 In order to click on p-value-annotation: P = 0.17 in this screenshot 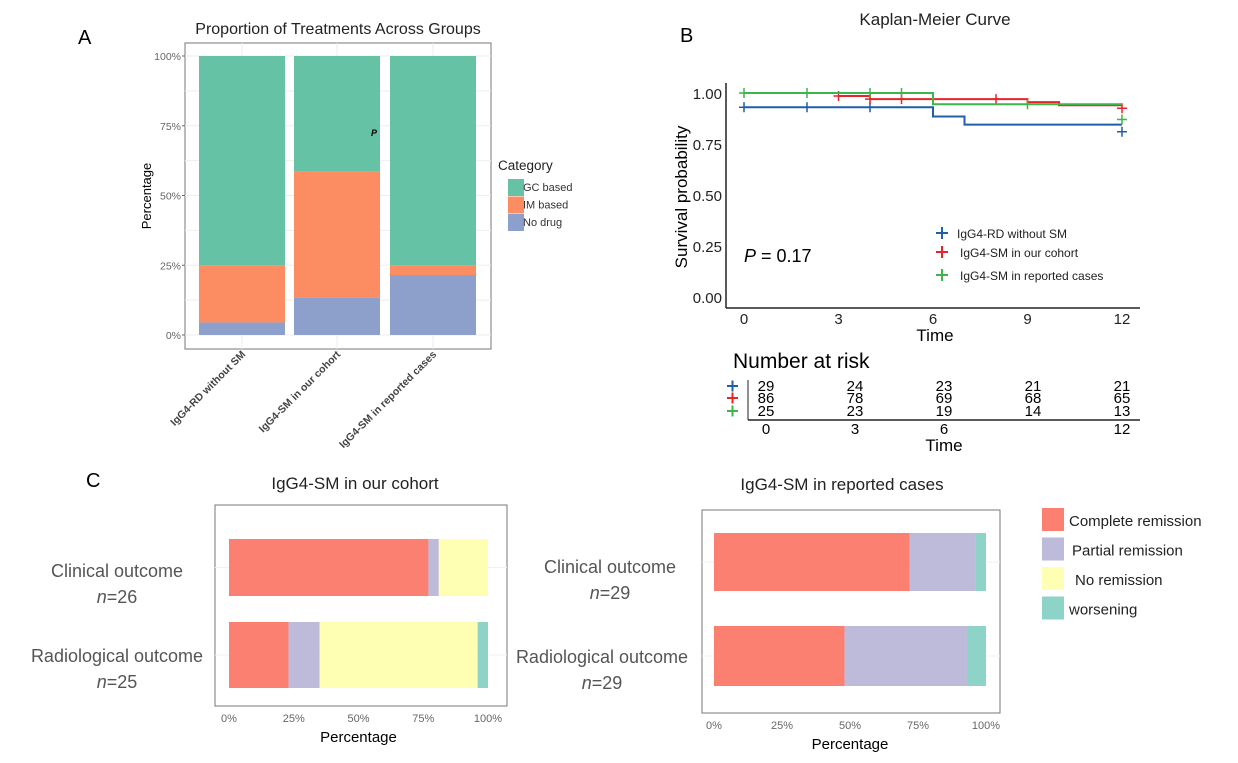, I will do `click(778, 256)`.